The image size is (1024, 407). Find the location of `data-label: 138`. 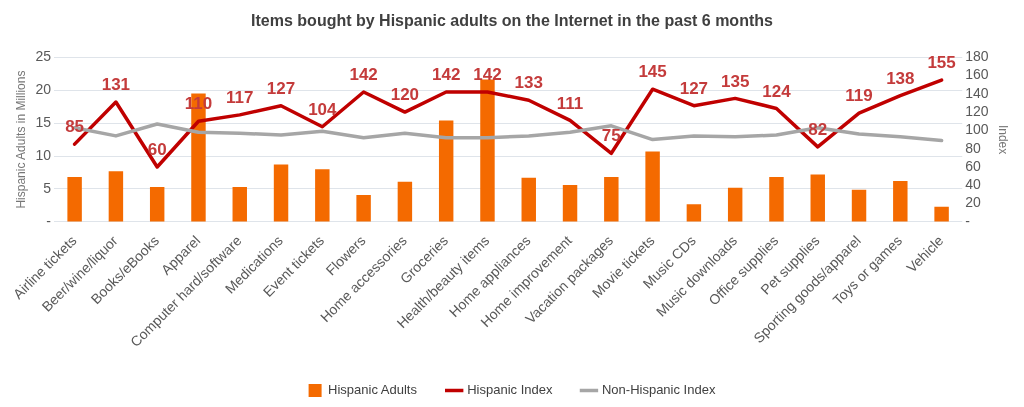

data-label: 138 is located at coordinates (900, 78).